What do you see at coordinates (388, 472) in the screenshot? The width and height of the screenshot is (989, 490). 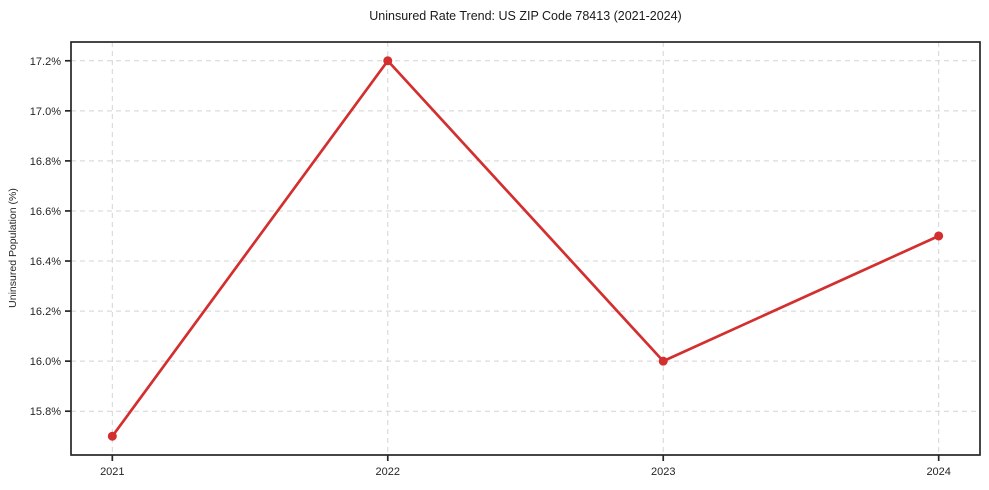 I see `x-tick-label: 2022` at bounding box center [388, 472].